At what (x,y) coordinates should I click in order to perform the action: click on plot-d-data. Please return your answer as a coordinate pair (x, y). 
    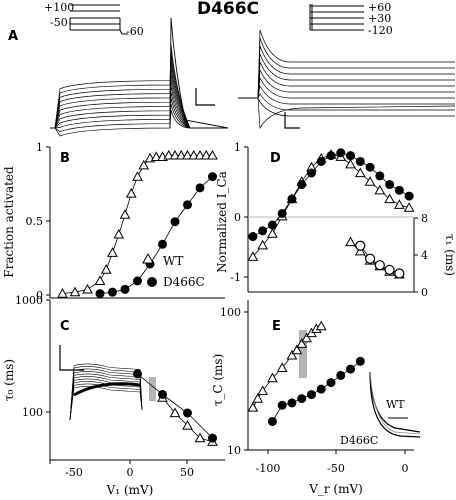
    Looking at the image, I should click on (331, 204).